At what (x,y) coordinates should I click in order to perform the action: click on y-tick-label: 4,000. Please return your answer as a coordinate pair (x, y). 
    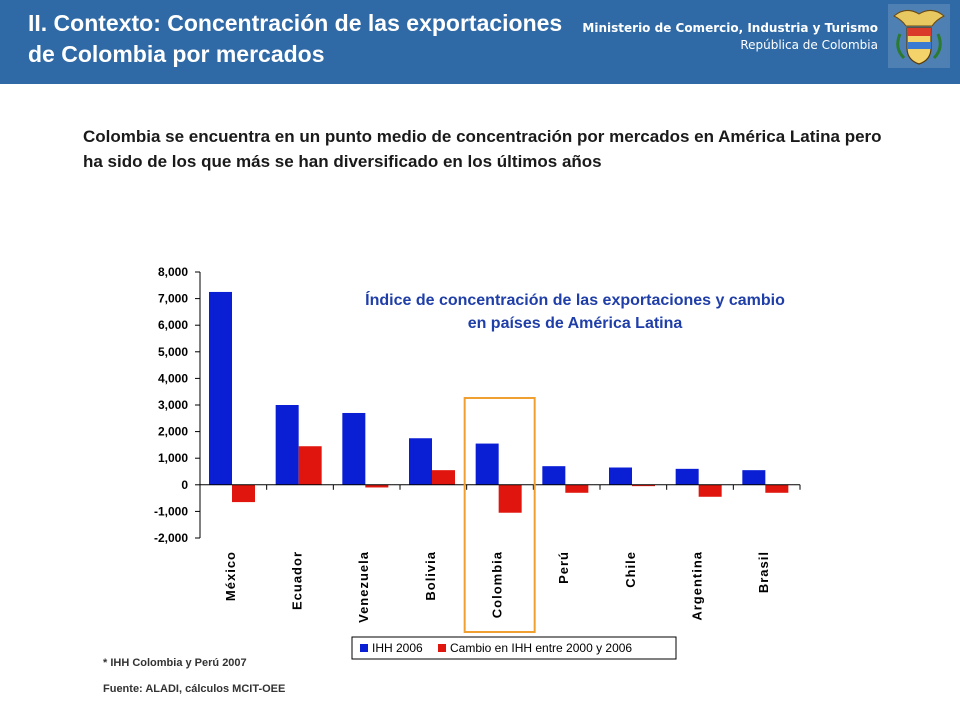
    Looking at the image, I should click on (173, 378).